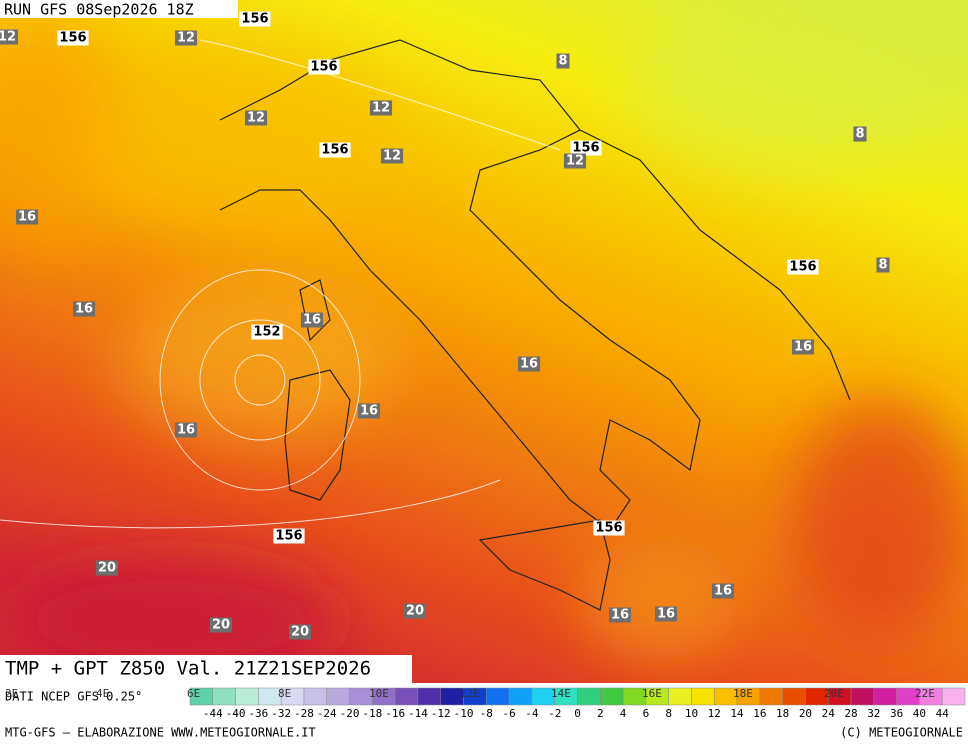 The image size is (968, 749). I want to click on colorbar-label: 4, so click(623, 713).